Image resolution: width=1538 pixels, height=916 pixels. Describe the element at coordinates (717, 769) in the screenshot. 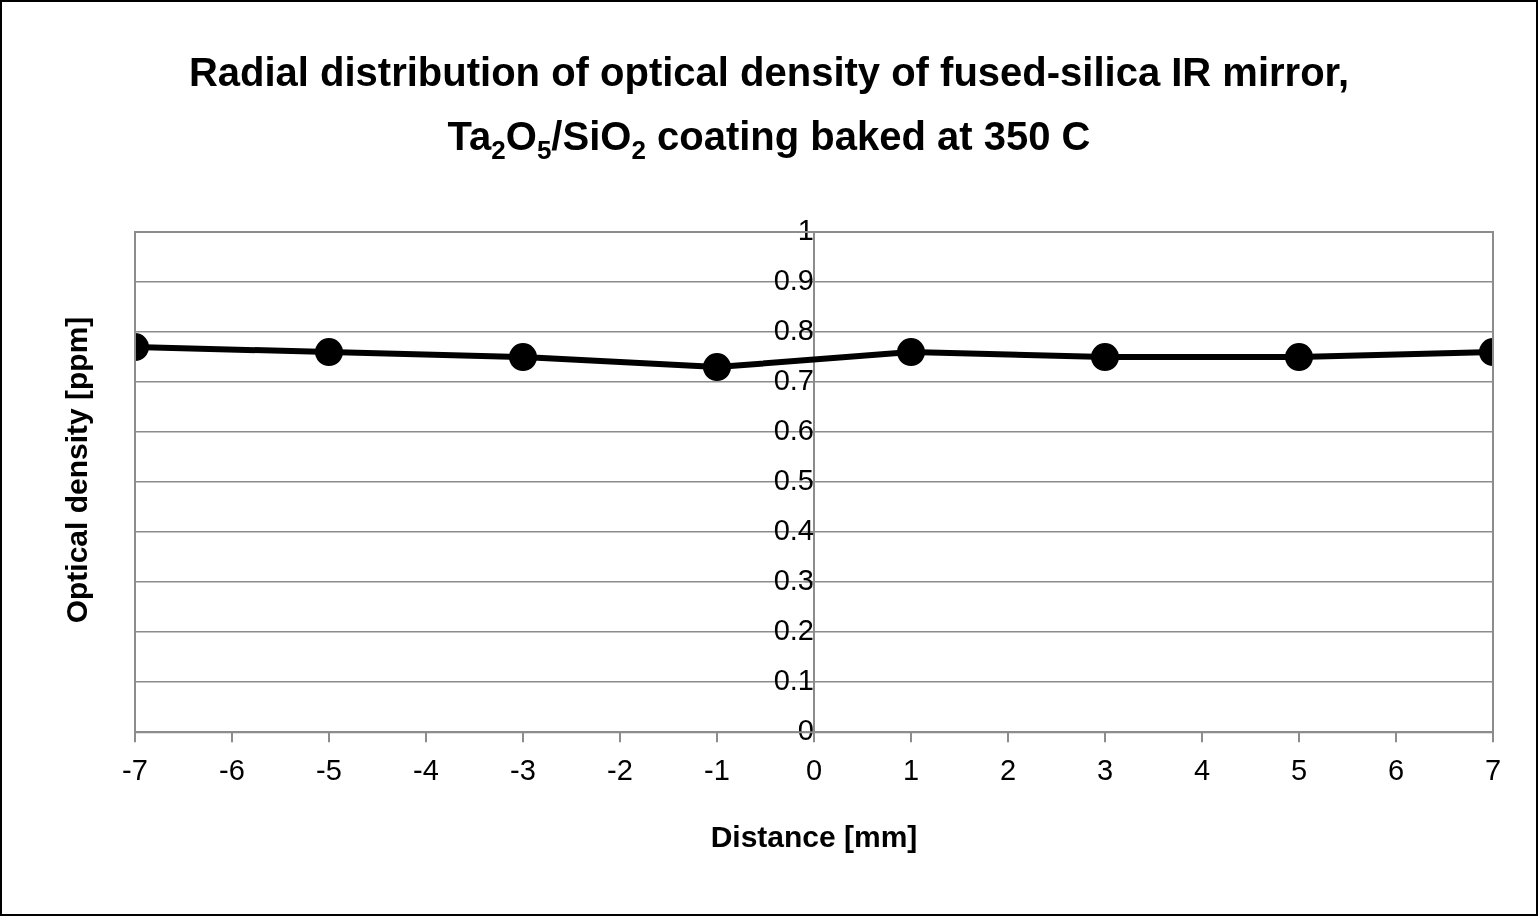

I see `x-tick-label: -1` at that location.